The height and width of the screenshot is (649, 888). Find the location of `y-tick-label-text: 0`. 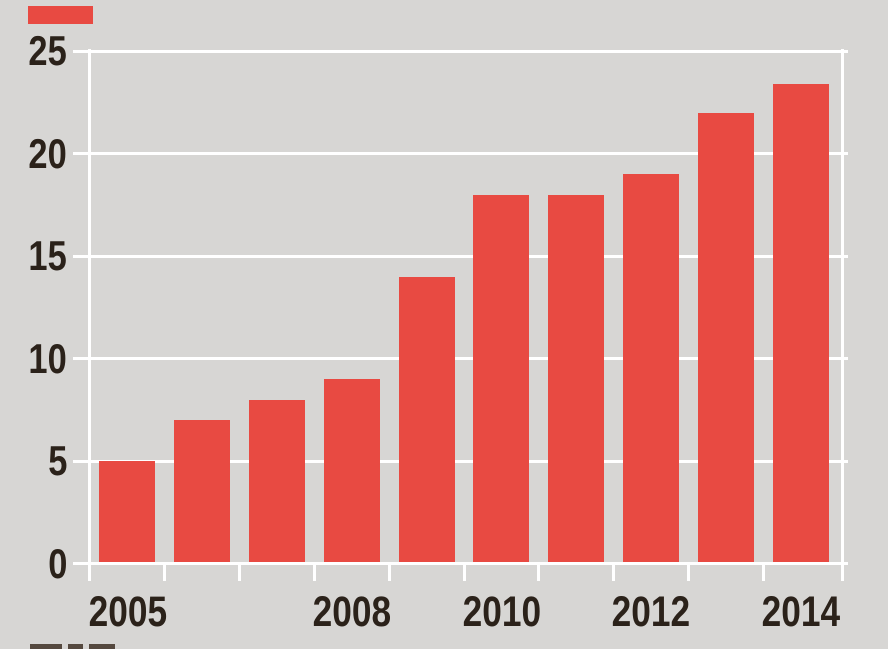

y-tick-label-text: 0 is located at coordinates (57, 563).